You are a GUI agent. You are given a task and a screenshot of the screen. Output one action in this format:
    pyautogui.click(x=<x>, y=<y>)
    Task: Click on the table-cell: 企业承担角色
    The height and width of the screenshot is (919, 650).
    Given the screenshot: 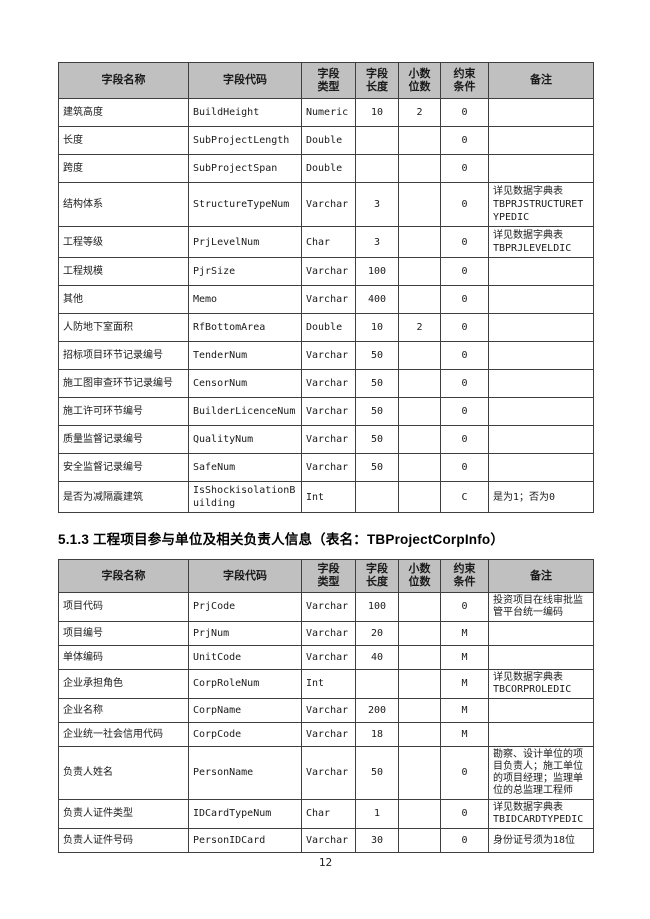 What is the action you would take?
    pyautogui.click(x=123, y=684)
    